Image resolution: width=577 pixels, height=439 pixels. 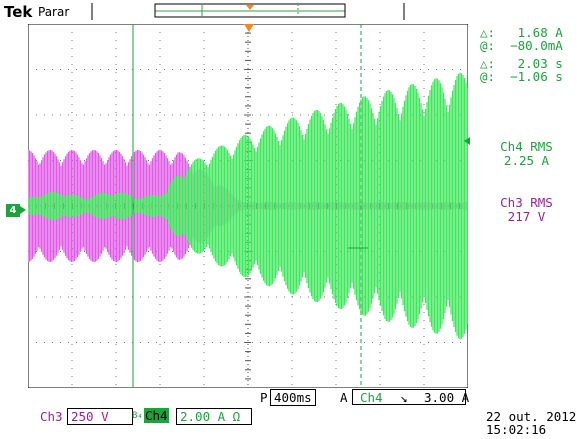 I want to click on trigger-source: Ch4, so click(x=371, y=397).